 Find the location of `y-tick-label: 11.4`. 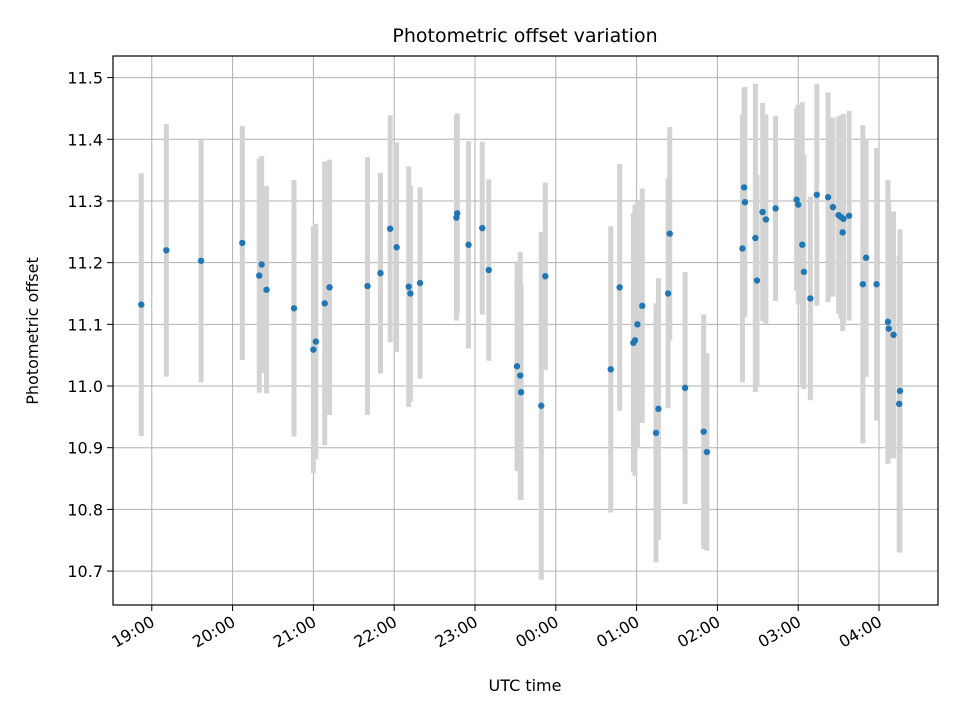

y-tick-label: 11.4 is located at coordinates (85, 139).